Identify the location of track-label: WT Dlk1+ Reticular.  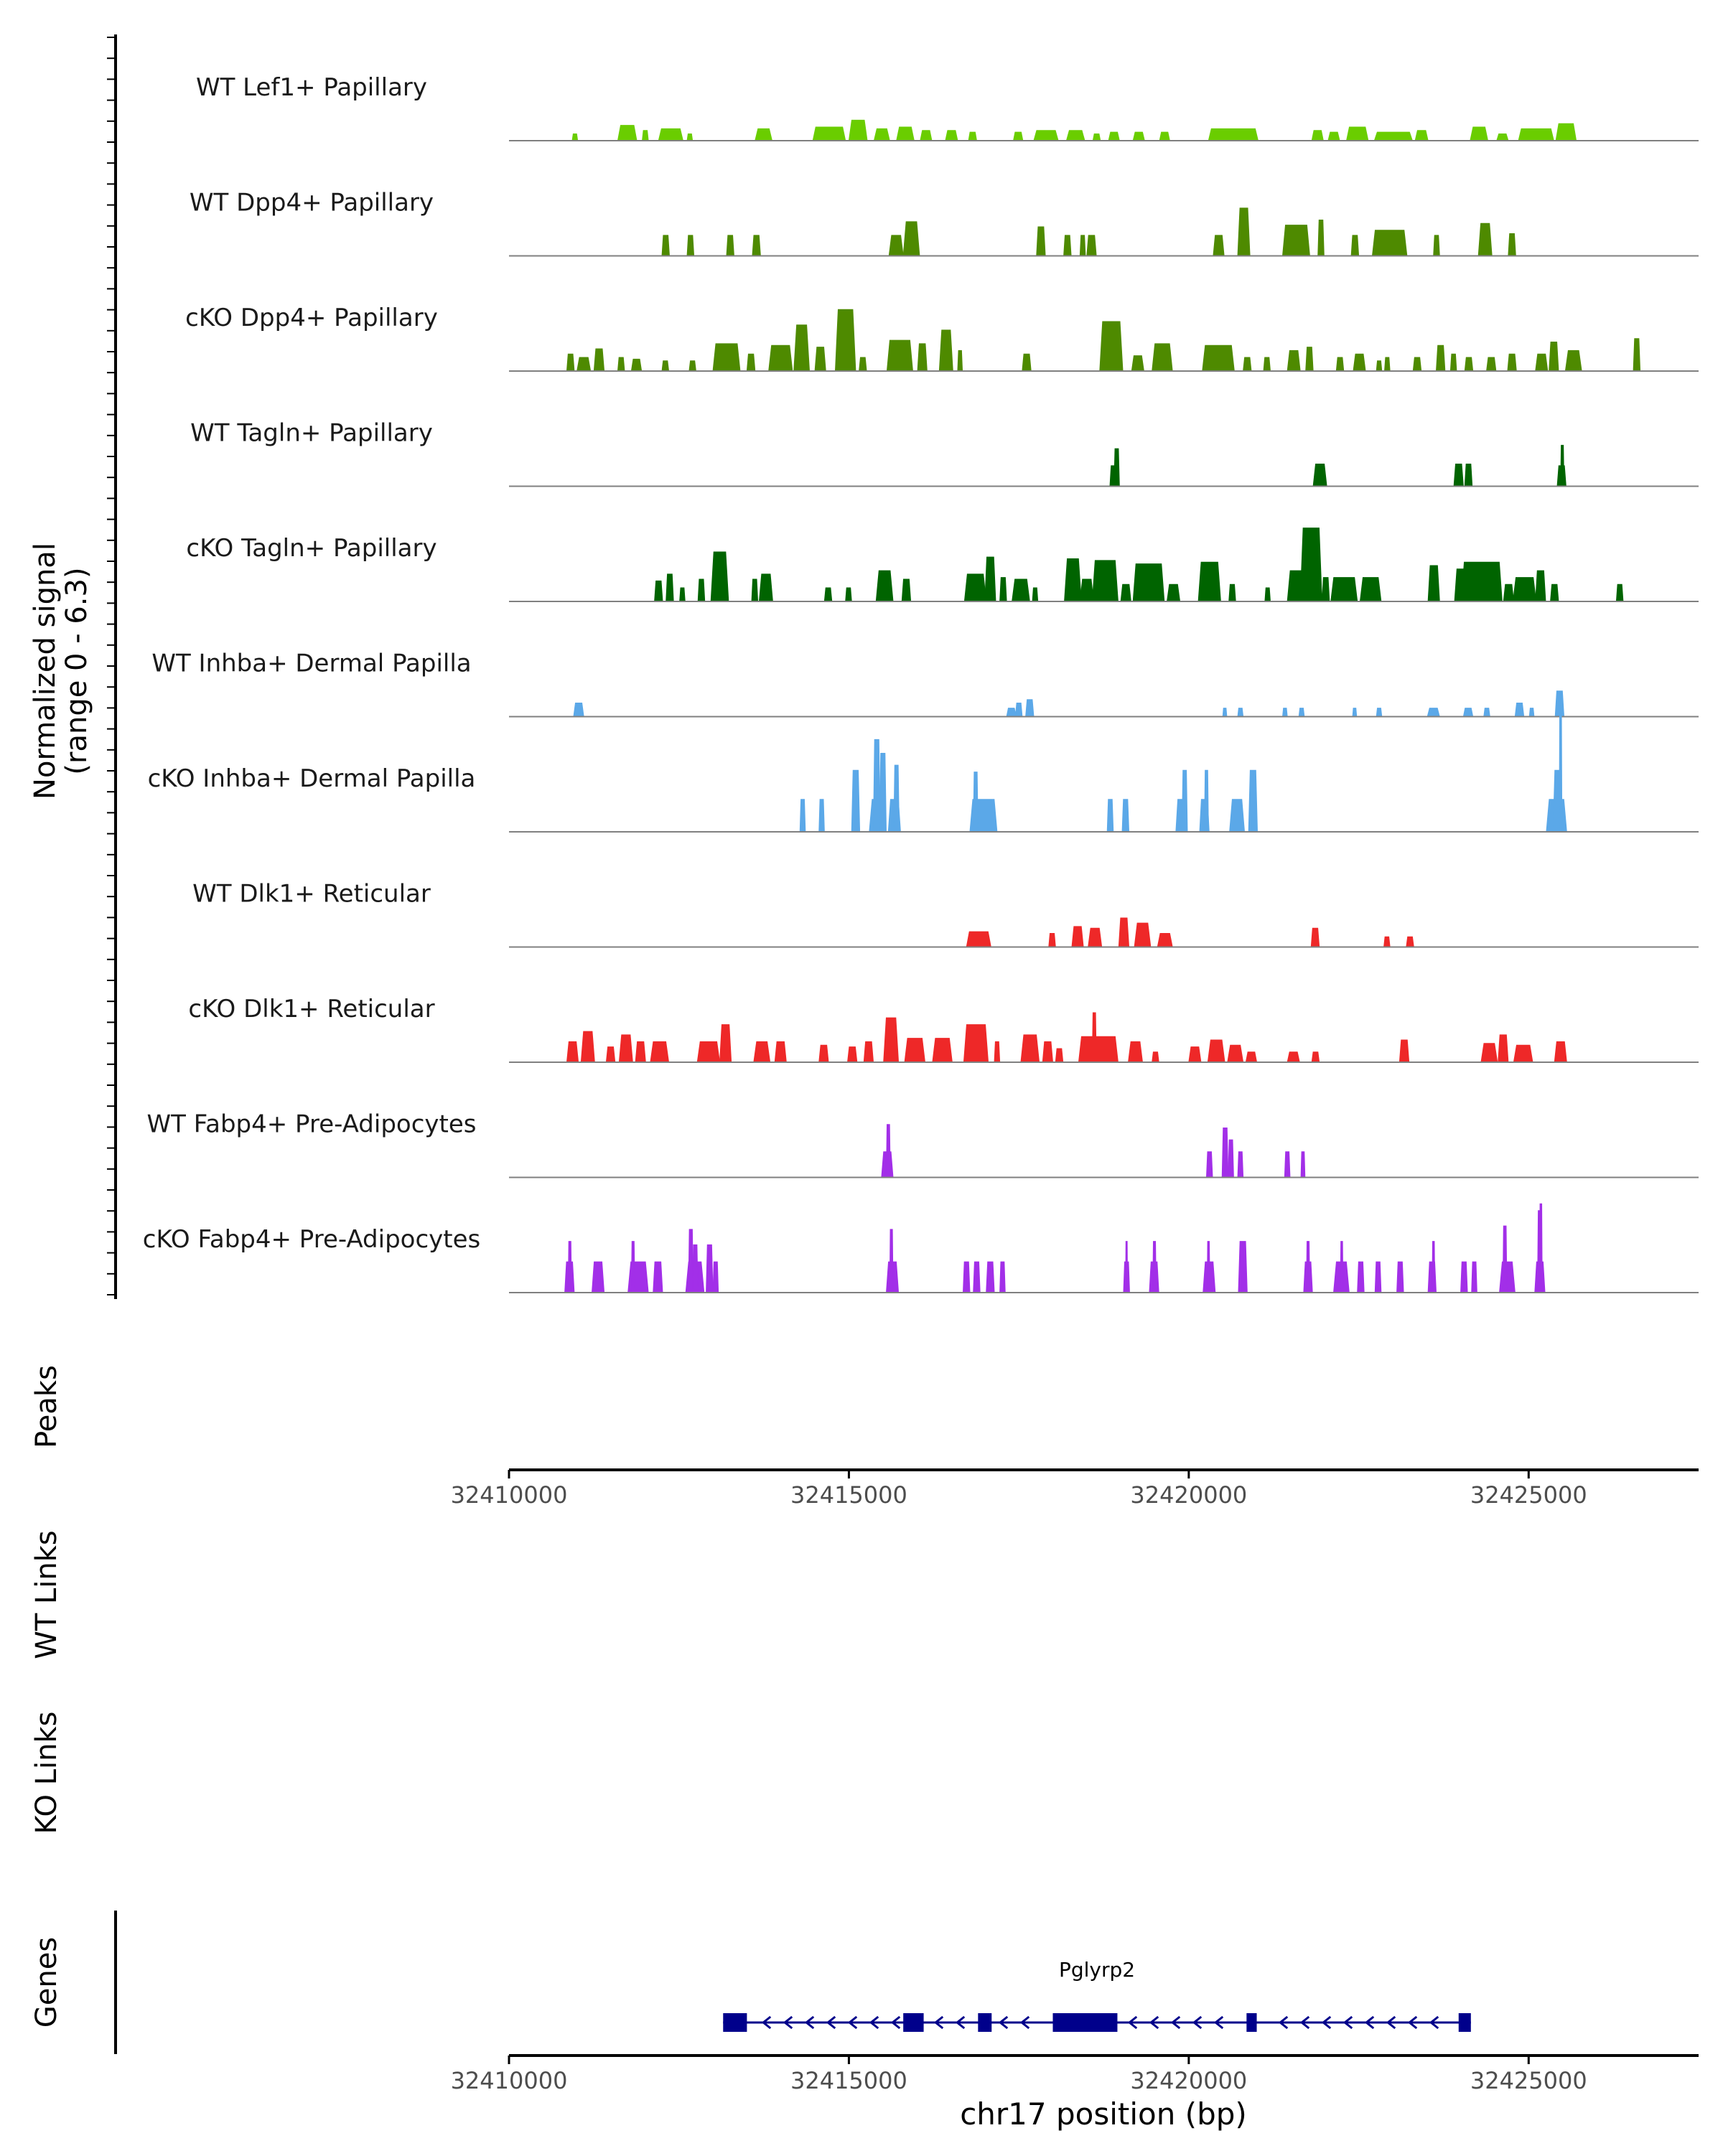
(311, 894).